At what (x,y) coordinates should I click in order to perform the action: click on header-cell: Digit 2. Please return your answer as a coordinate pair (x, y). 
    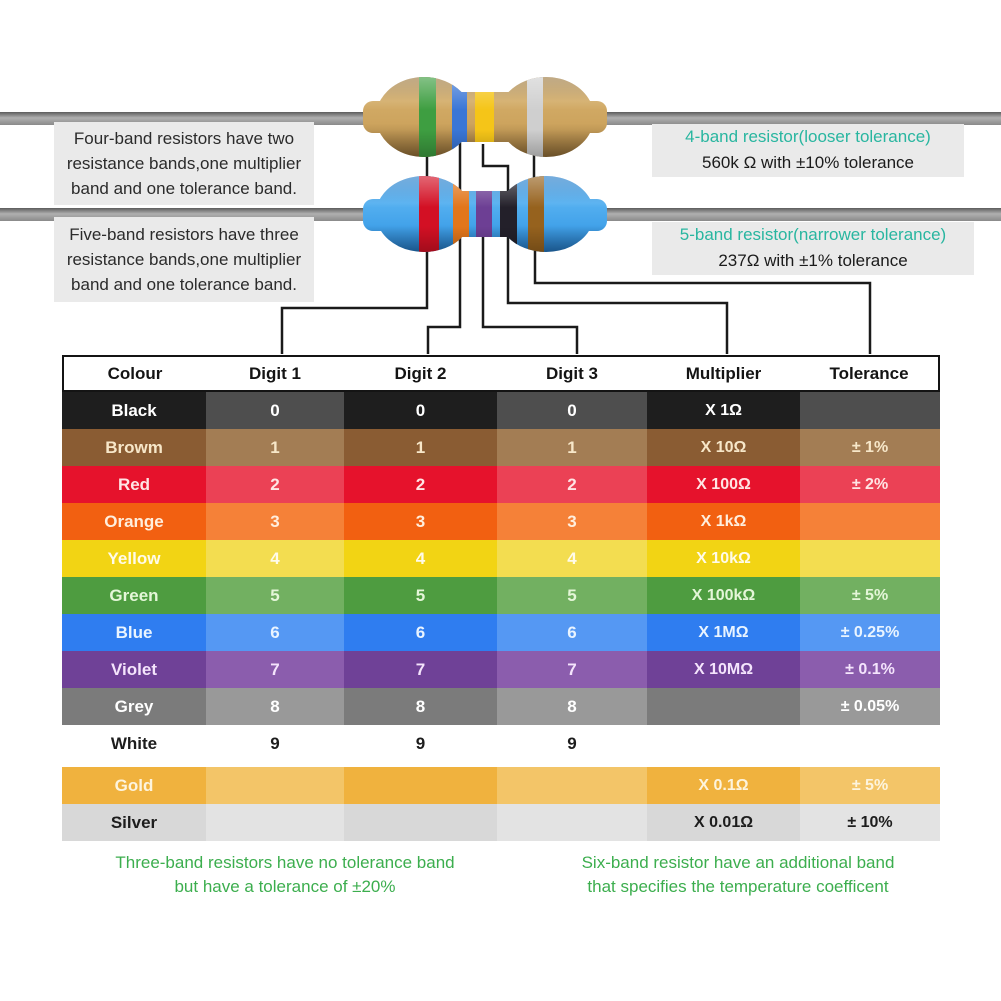
    Looking at the image, I should click on (420, 373).